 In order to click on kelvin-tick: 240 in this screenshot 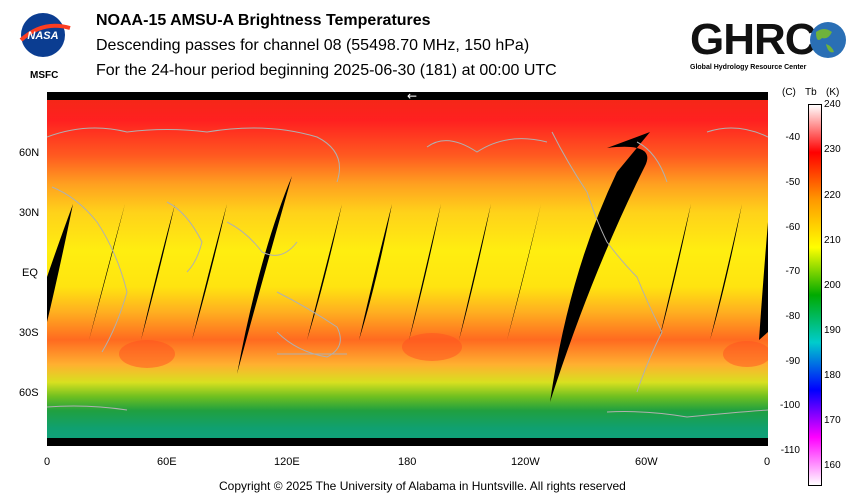, I will do `click(832, 104)`.